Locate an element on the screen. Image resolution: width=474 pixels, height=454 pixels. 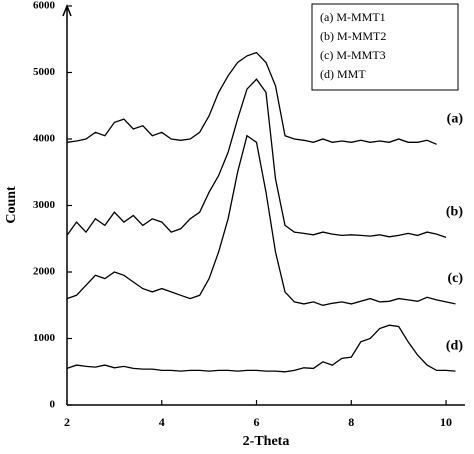
y-tick-label: 1000 is located at coordinates (44, 338).